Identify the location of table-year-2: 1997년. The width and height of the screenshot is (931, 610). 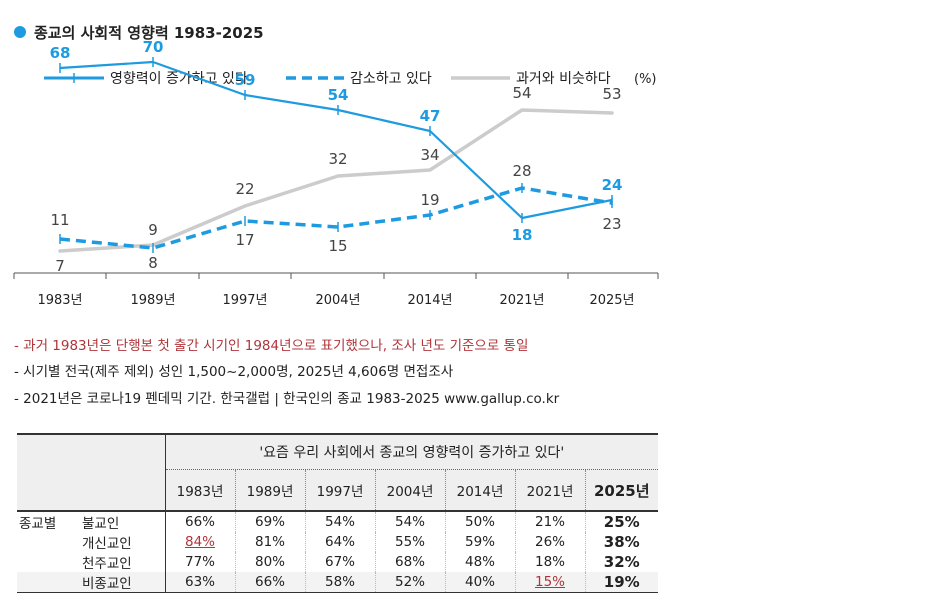
(339, 490).